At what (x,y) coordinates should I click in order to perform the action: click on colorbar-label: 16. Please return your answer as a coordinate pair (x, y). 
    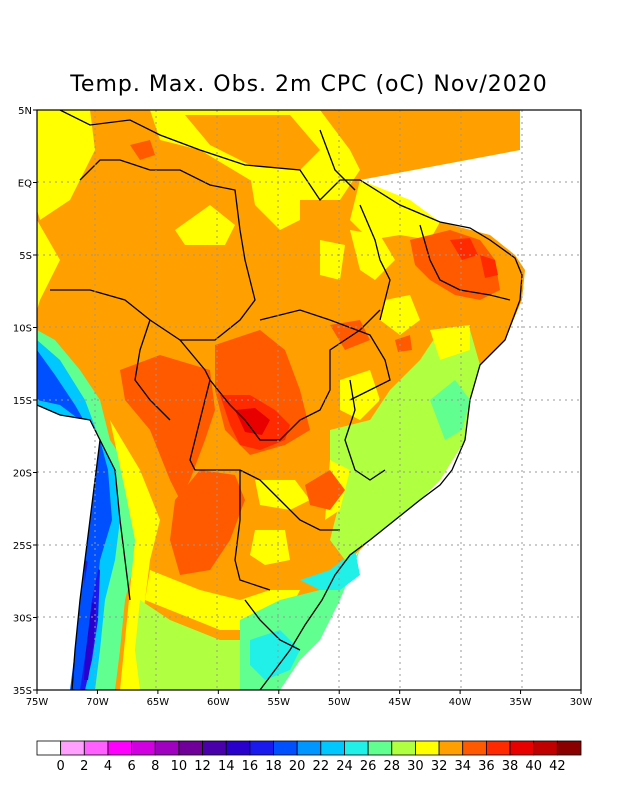
    Looking at the image, I should click on (250, 766).